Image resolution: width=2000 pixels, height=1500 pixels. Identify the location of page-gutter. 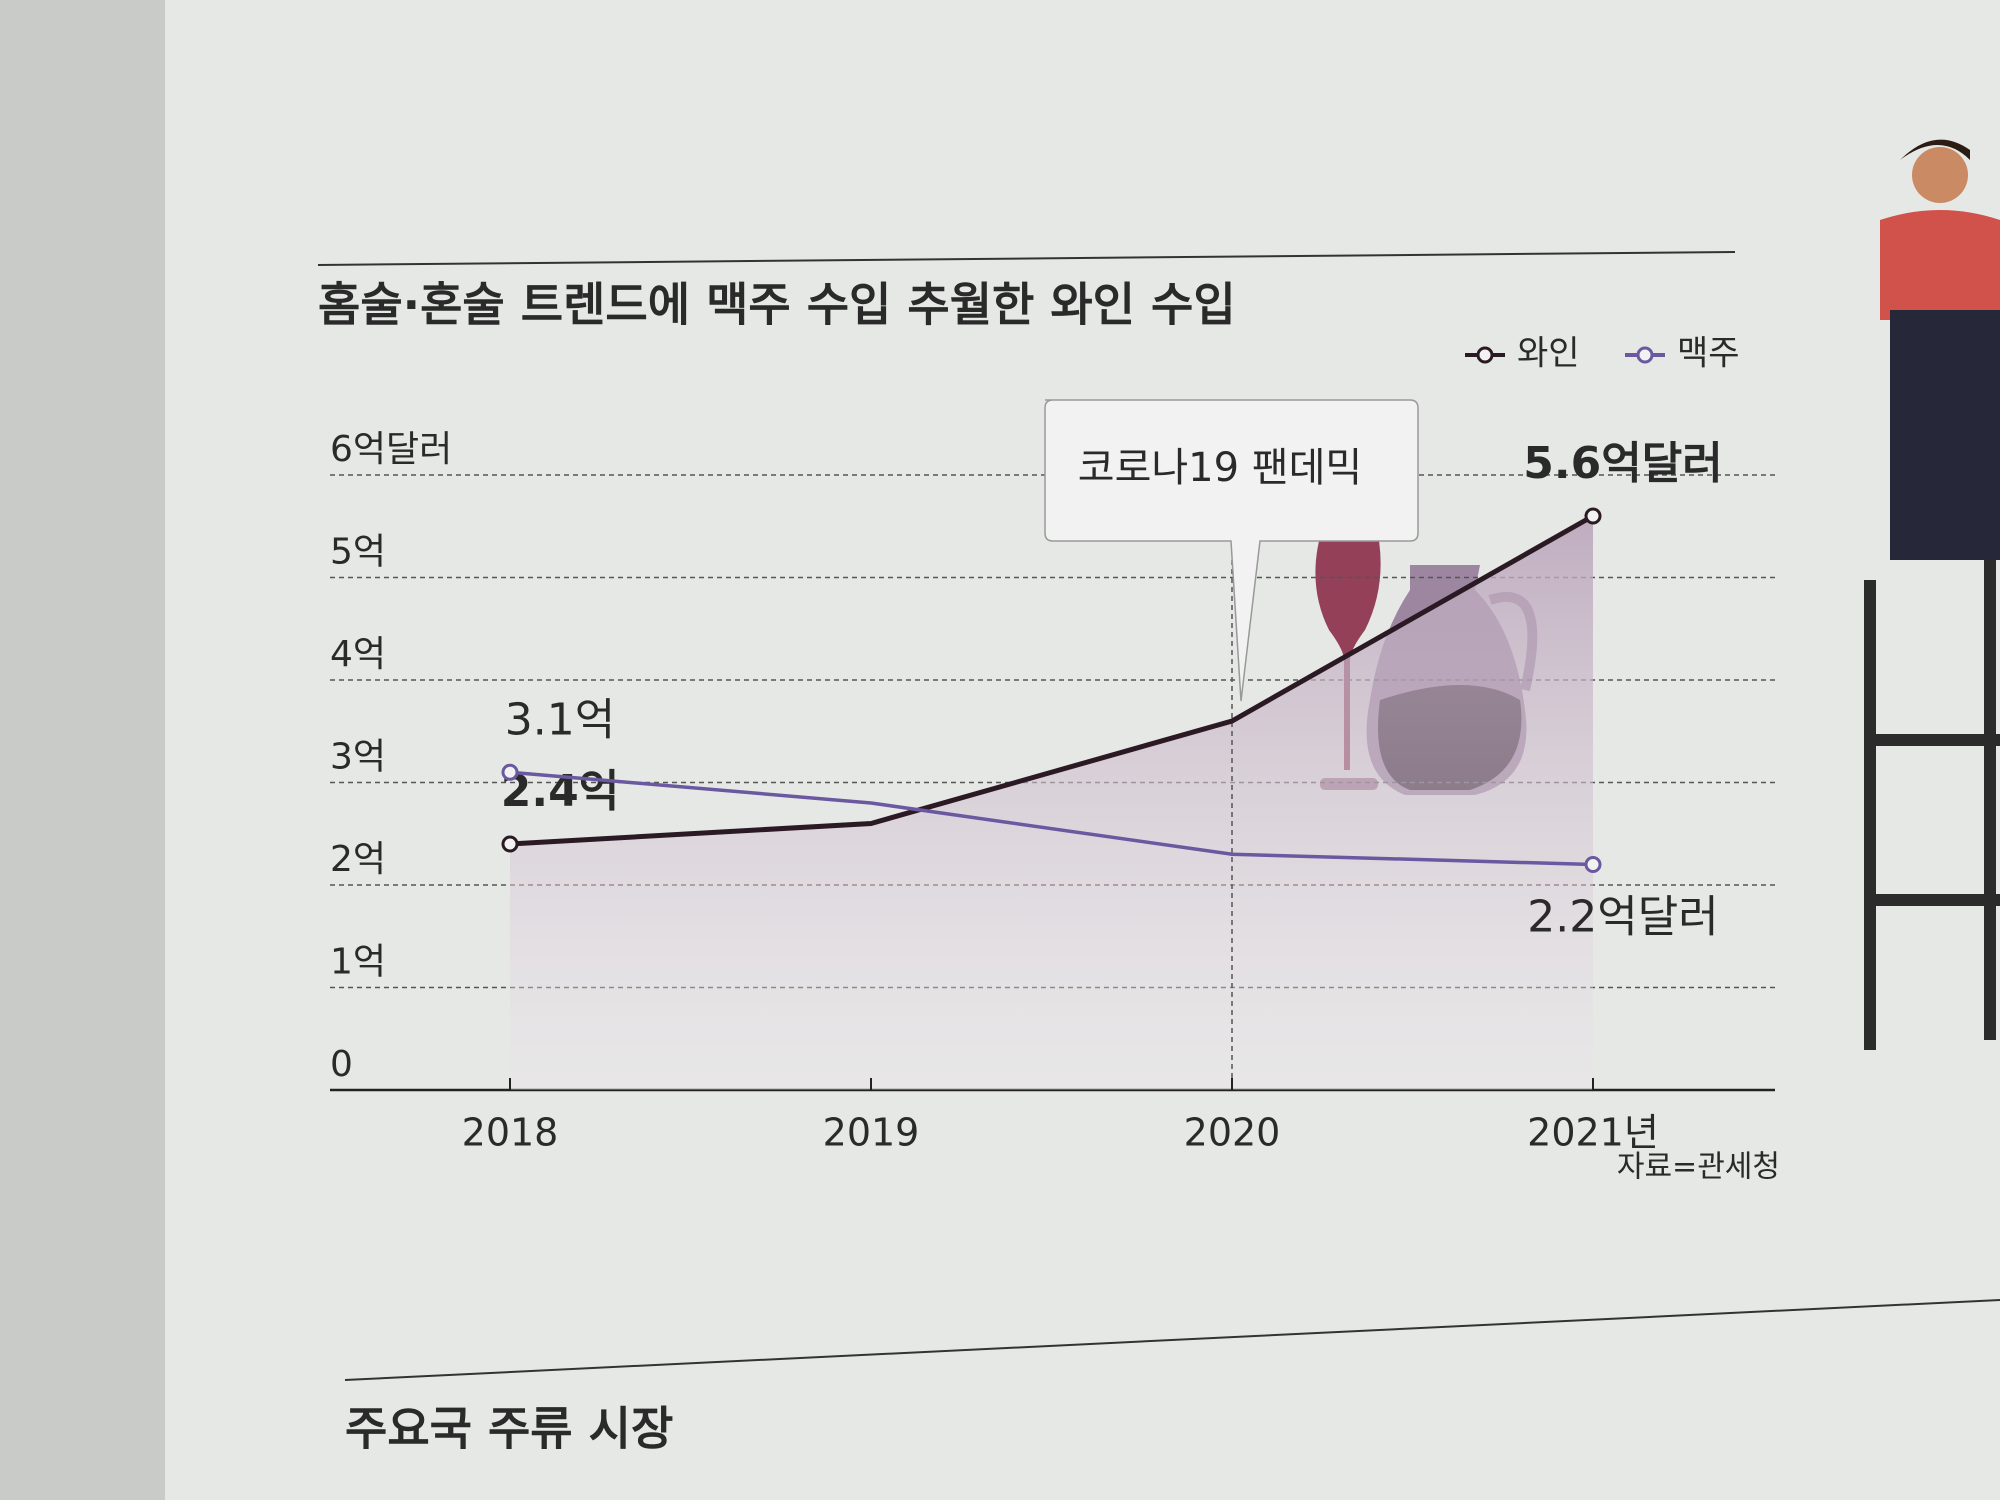
(82, 750).